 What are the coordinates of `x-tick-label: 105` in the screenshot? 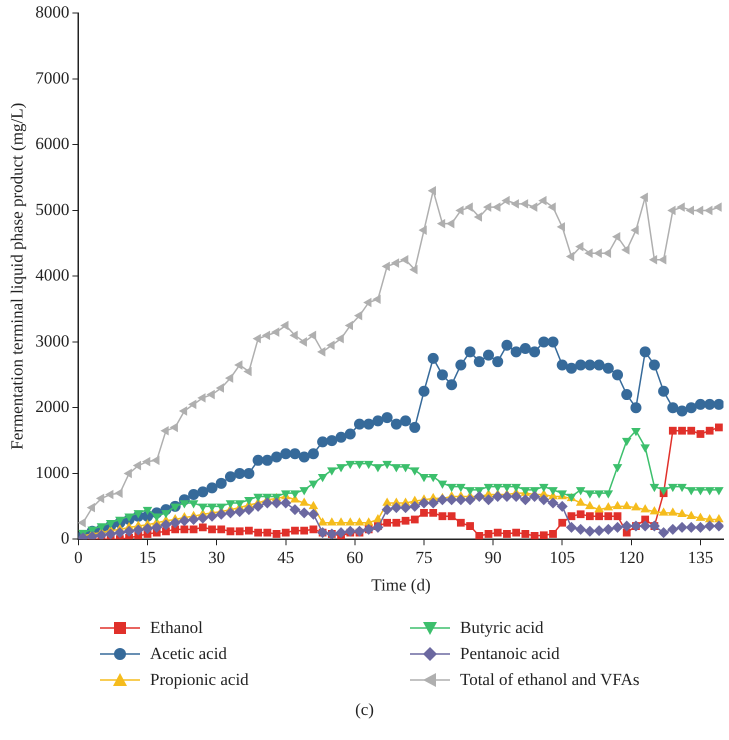 It's located at (562, 557).